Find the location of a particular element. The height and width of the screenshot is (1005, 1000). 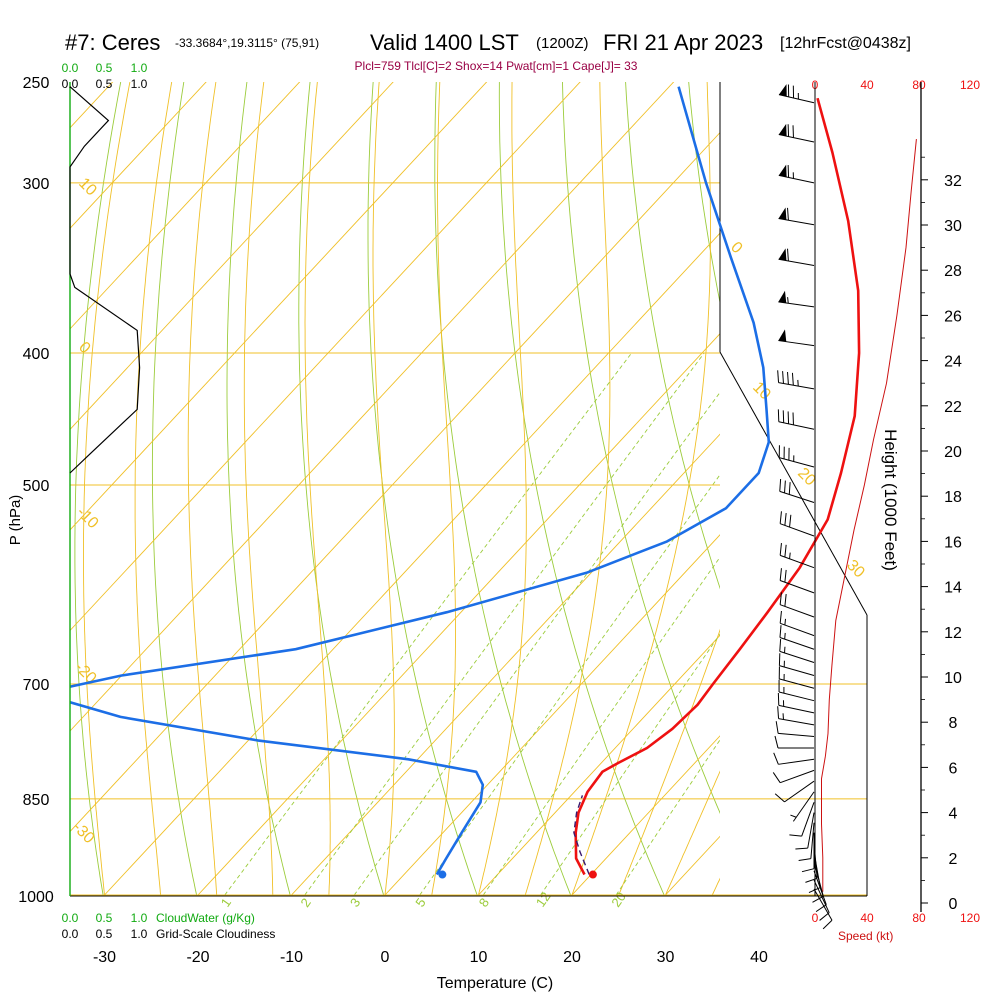

cloudwater-tick-top: 0.0 is located at coordinates (70, 68).